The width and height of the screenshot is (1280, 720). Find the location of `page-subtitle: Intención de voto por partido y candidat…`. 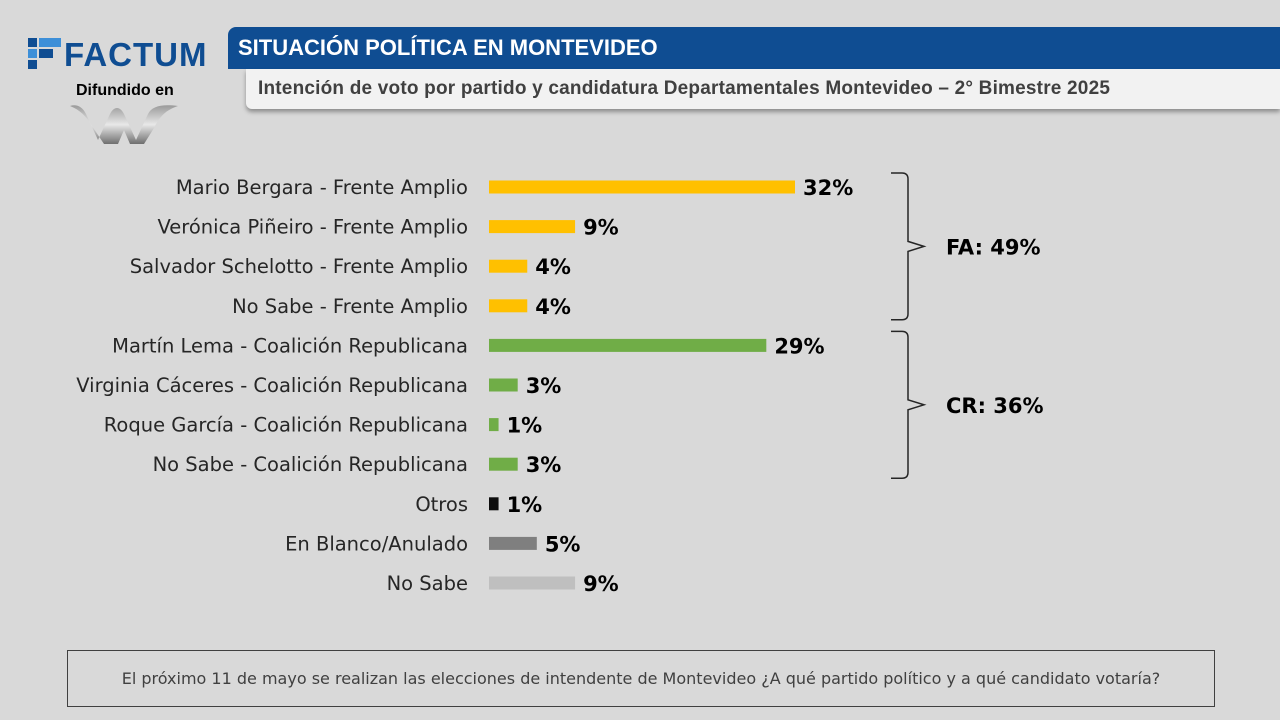

page-subtitle: Intención de voto por partido y candidat… is located at coordinates (684, 88).